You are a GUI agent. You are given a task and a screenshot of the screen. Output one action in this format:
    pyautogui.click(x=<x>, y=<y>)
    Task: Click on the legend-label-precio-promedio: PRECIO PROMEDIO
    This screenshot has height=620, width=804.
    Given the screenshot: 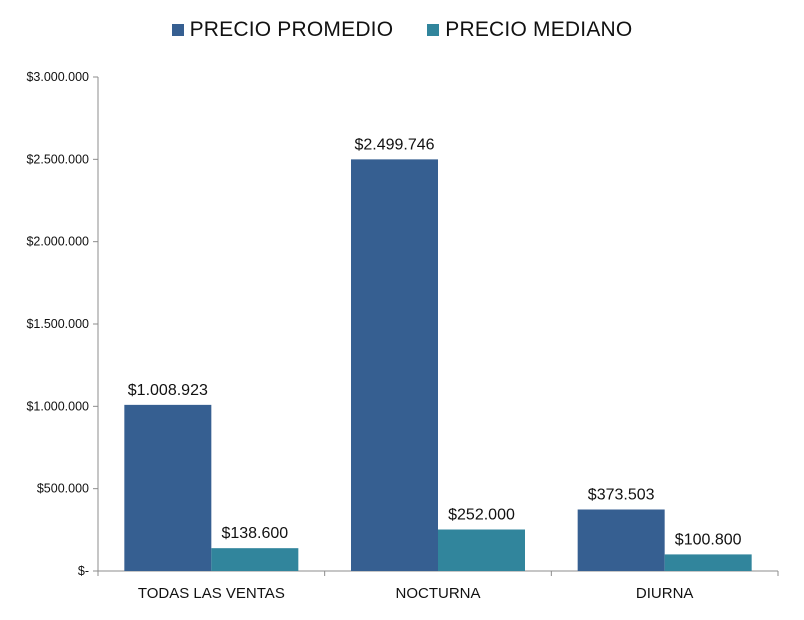 What is the action you would take?
    pyautogui.click(x=291, y=29)
    